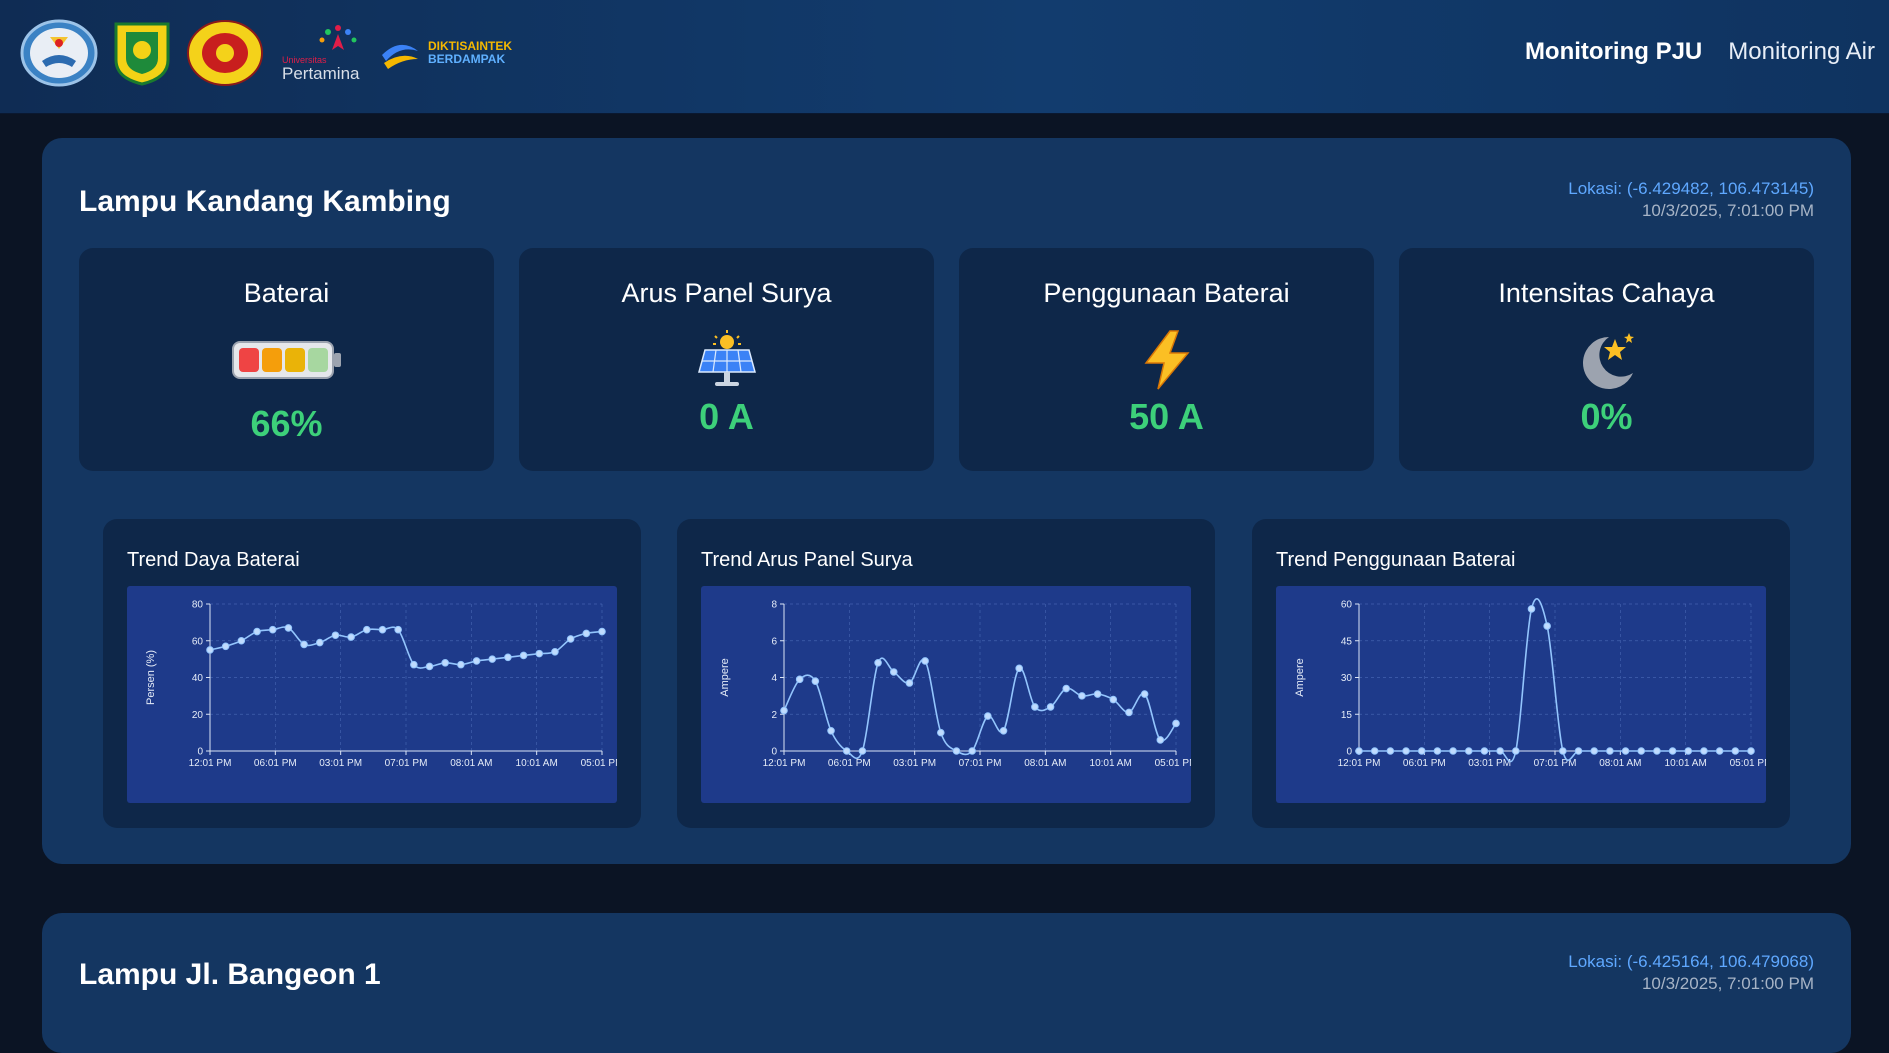  I want to click on pertamina-text: Pertamina, so click(321, 73).